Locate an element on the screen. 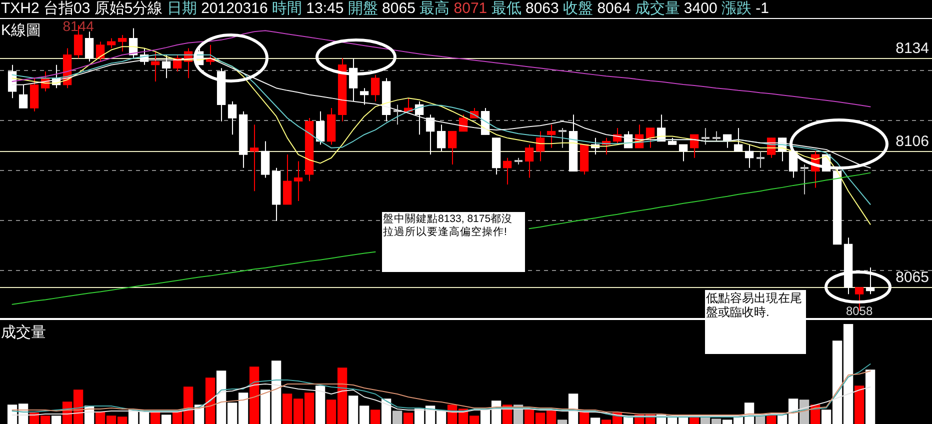 Image resolution: width=932 pixels, height=424 pixels. annotation: 盤中關鍵點8133, 8175都沒拉過所以要逢高偏空操作! is located at coordinates (448, 226).